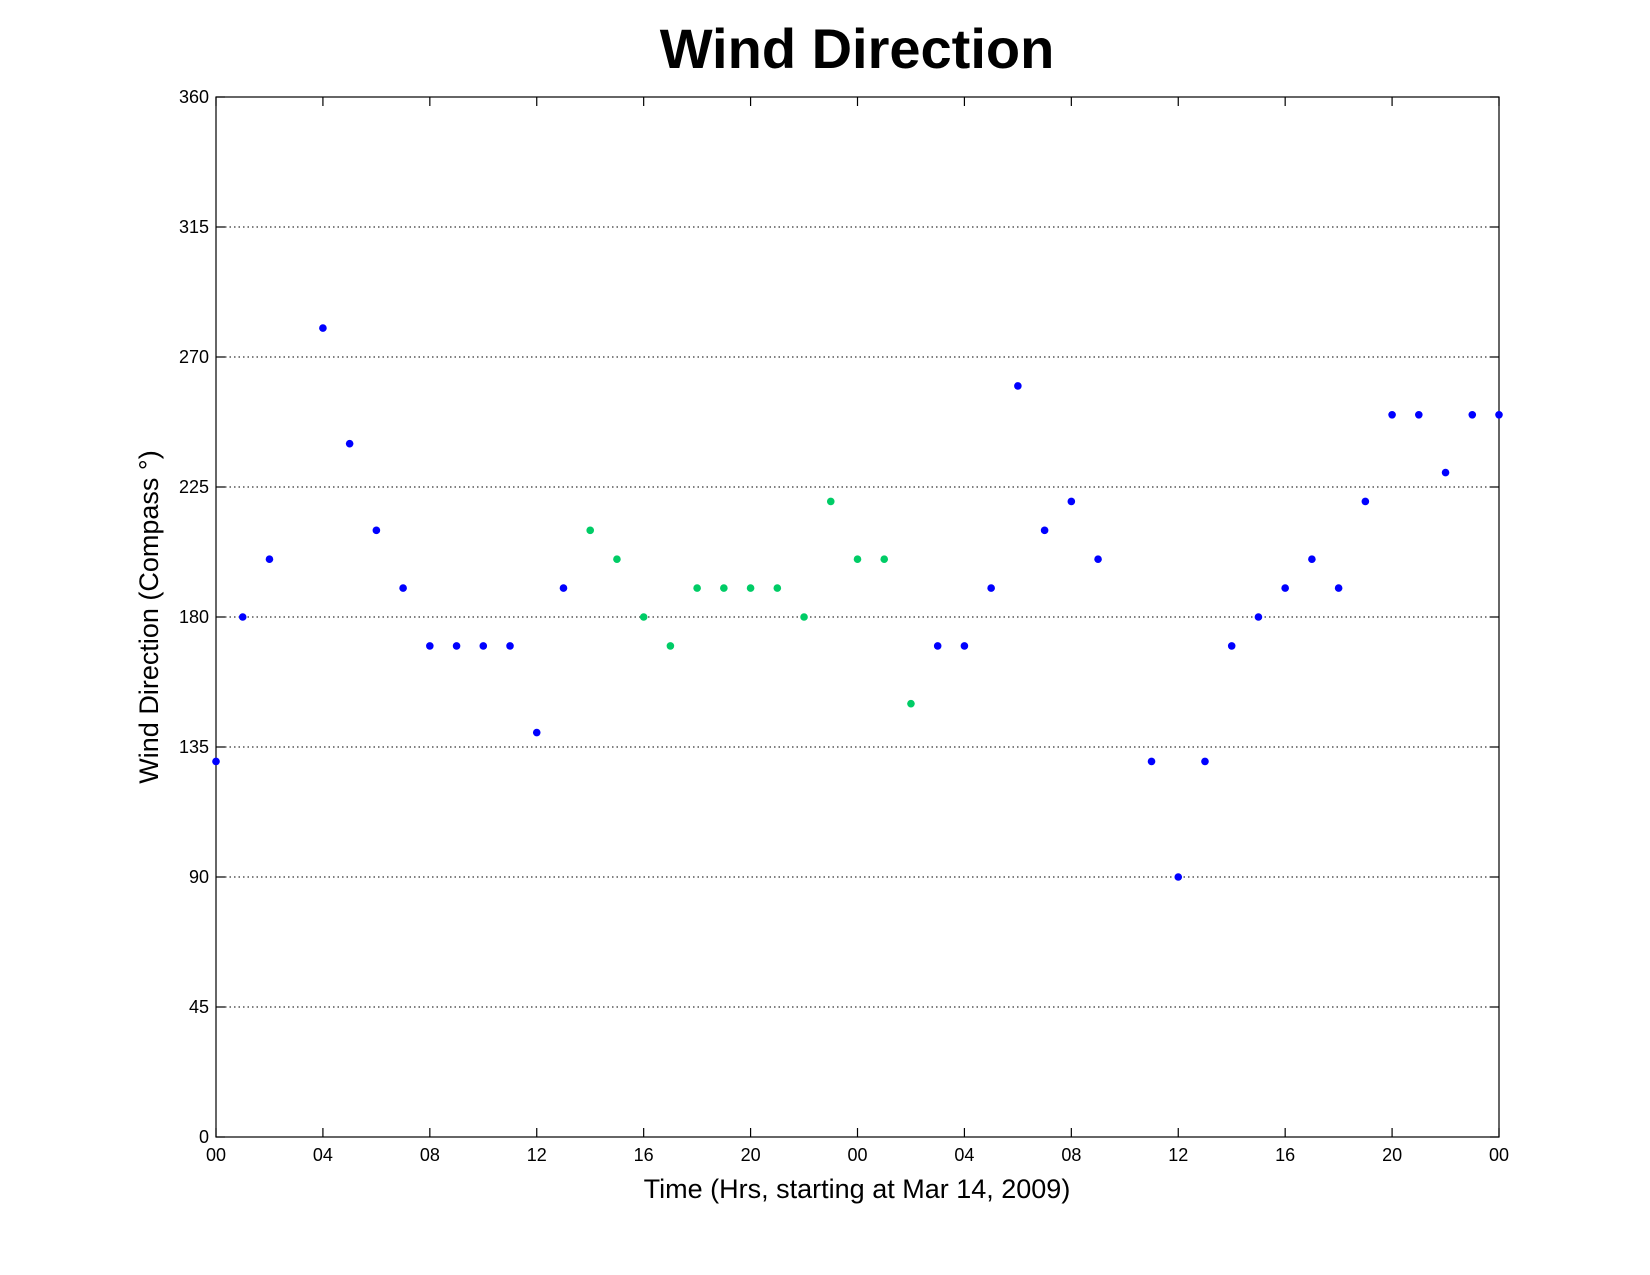  What do you see at coordinates (857, 48) in the screenshot?
I see `chart-title: Wind Direction` at bounding box center [857, 48].